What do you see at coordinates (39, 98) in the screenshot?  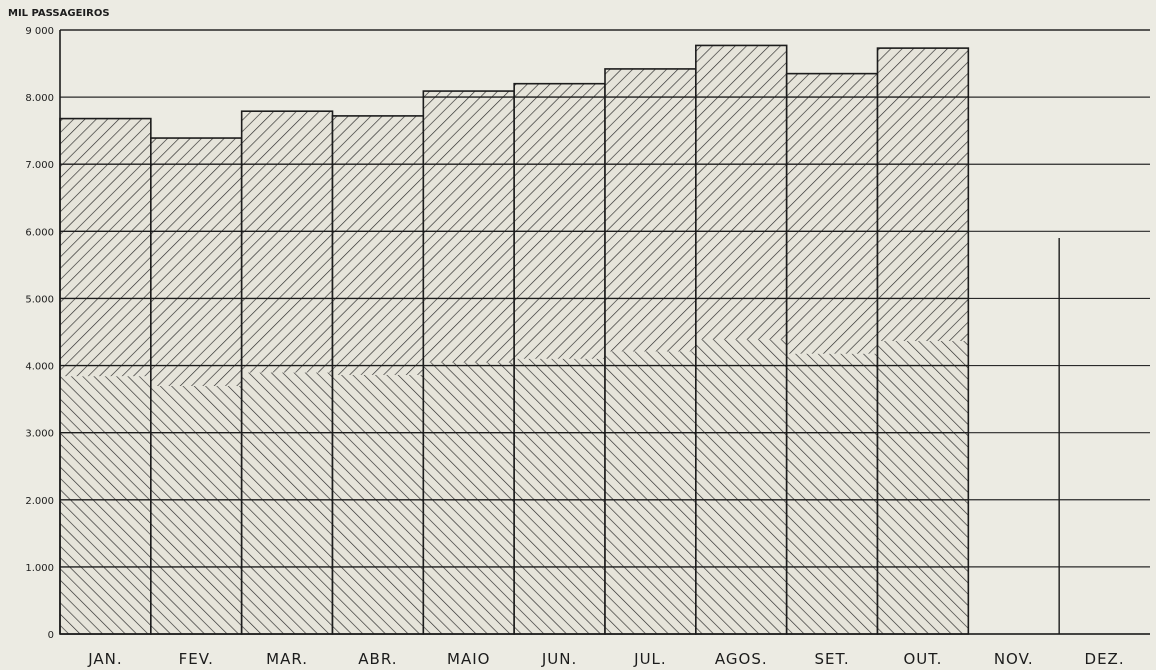 I see `y-tick-label: 8.000` at bounding box center [39, 98].